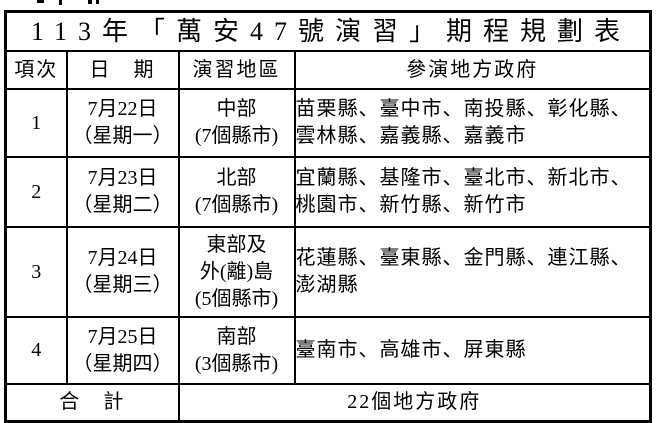 The width and height of the screenshot is (656, 423). I want to click on date-cell: 7月25日 （星期四）, so click(122, 350).